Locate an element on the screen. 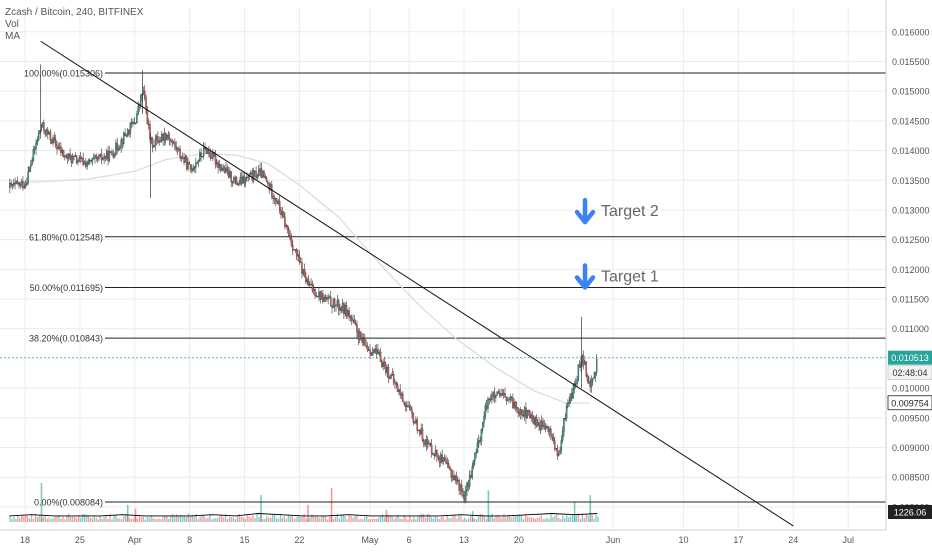 Image resolution: width=932 pixels, height=555 pixels. x-tick-label: 22 is located at coordinates (299, 540).